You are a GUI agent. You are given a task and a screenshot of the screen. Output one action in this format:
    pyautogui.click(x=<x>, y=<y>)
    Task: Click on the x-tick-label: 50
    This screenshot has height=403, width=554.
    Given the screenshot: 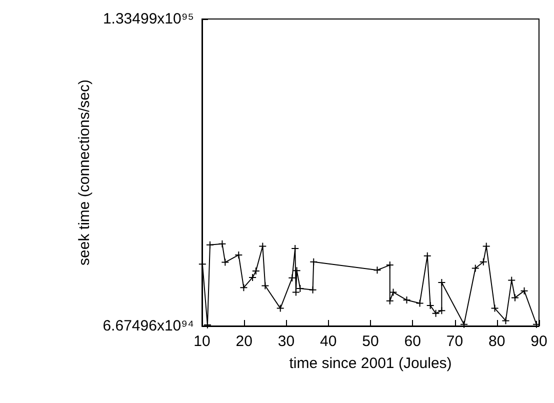 What is the action you would take?
    pyautogui.click(x=370, y=341)
    